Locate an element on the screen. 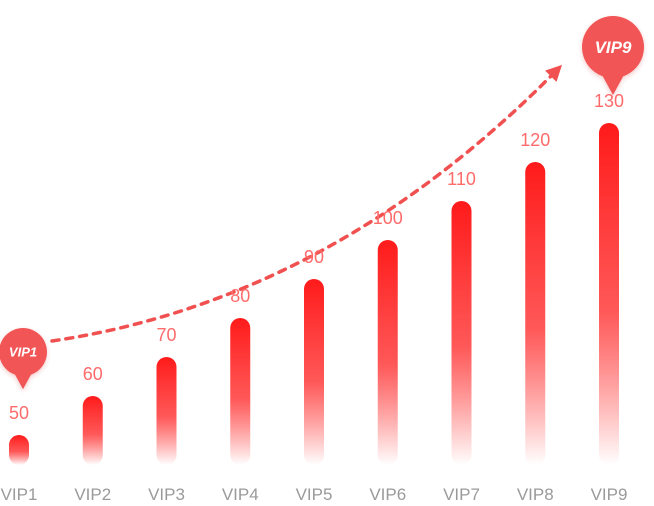 The width and height of the screenshot is (654, 506). bar-vip8 is located at coordinates (535, 313).